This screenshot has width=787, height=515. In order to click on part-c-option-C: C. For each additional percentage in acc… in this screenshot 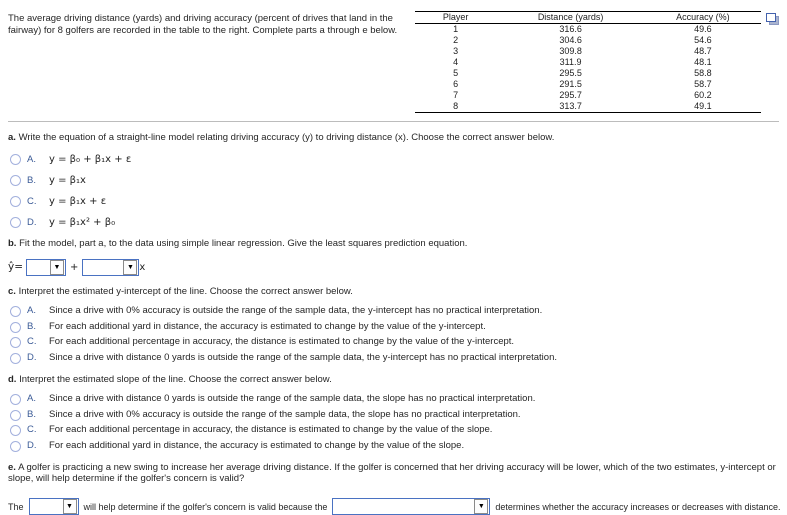, I will do `click(394, 342)`.